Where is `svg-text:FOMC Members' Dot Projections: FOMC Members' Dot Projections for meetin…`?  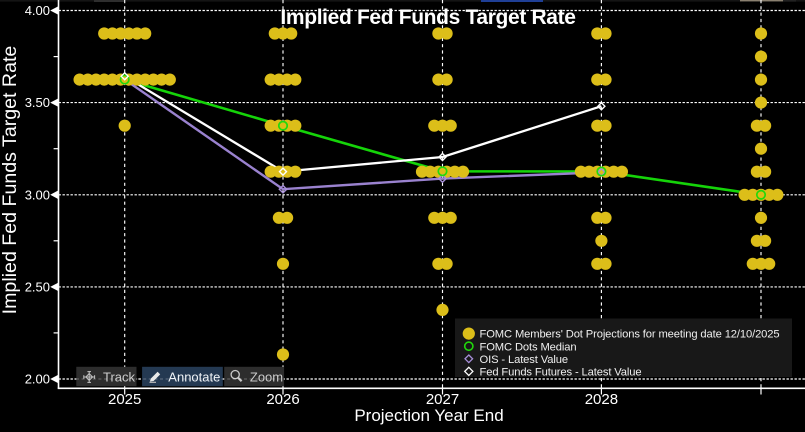 svg-text:FOMC Members' Dot Projections: FOMC Members' Dot Projections for meetin… is located at coordinates (630, 335).